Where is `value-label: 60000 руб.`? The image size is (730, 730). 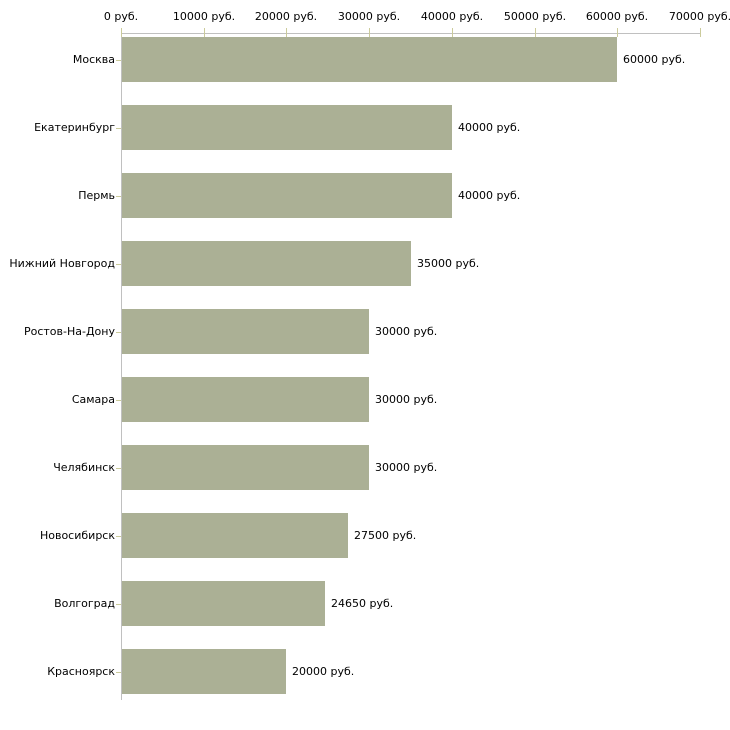 value-label: 60000 руб. is located at coordinates (654, 59).